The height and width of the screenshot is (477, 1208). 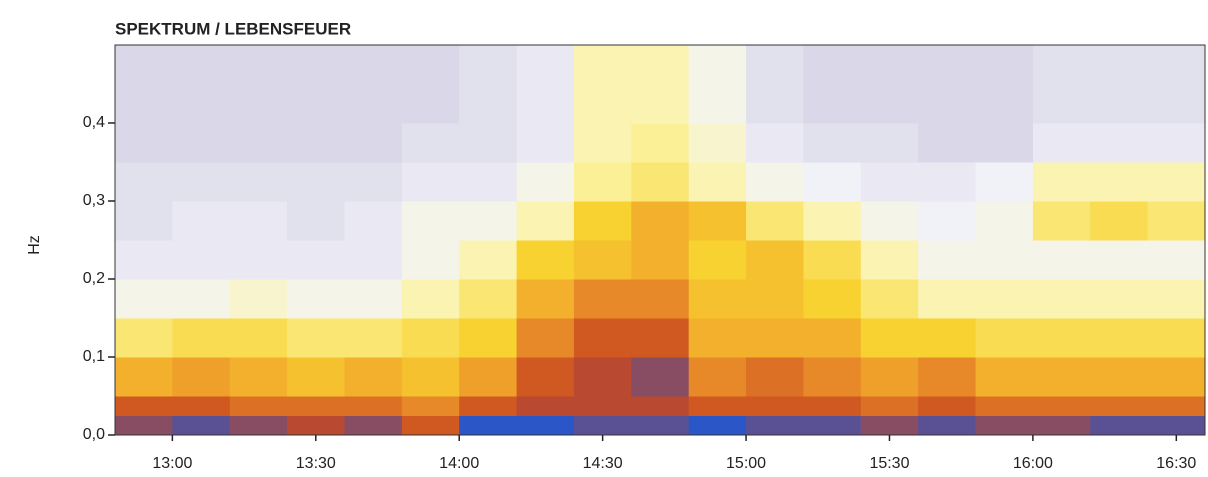 What do you see at coordinates (94, 434) in the screenshot?
I see `y-tick-label: 0,0` at bounding box center [94, 434].